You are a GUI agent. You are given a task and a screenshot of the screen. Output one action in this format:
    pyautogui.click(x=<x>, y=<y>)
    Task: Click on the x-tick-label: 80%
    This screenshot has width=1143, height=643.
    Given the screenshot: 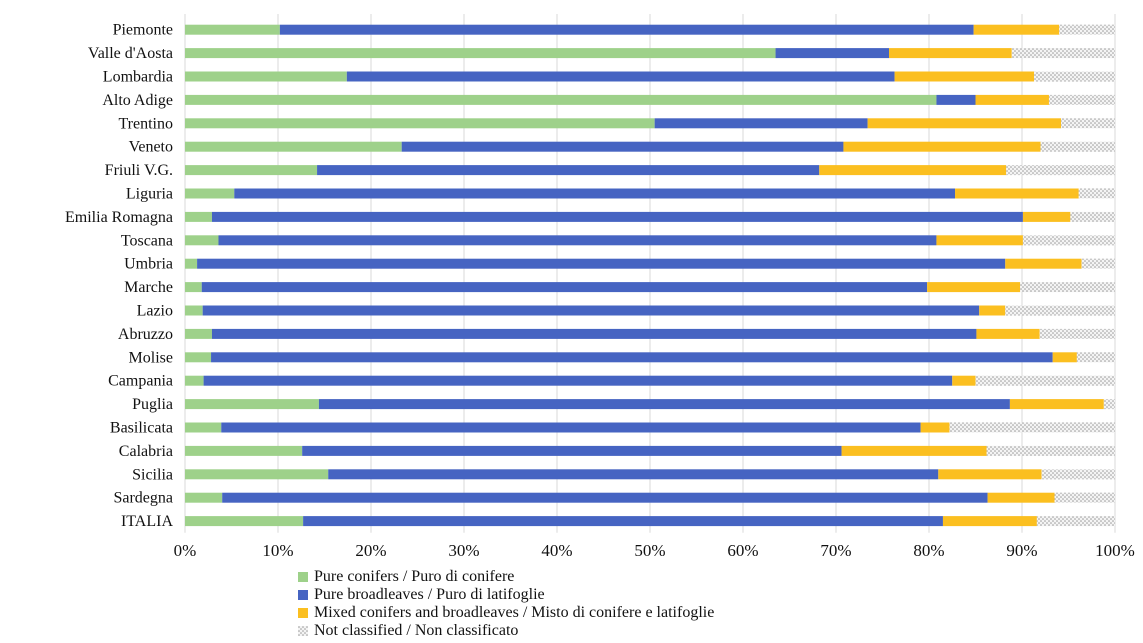 What is the action you would take?
    pyautogui.click(x=928, y=550)
    